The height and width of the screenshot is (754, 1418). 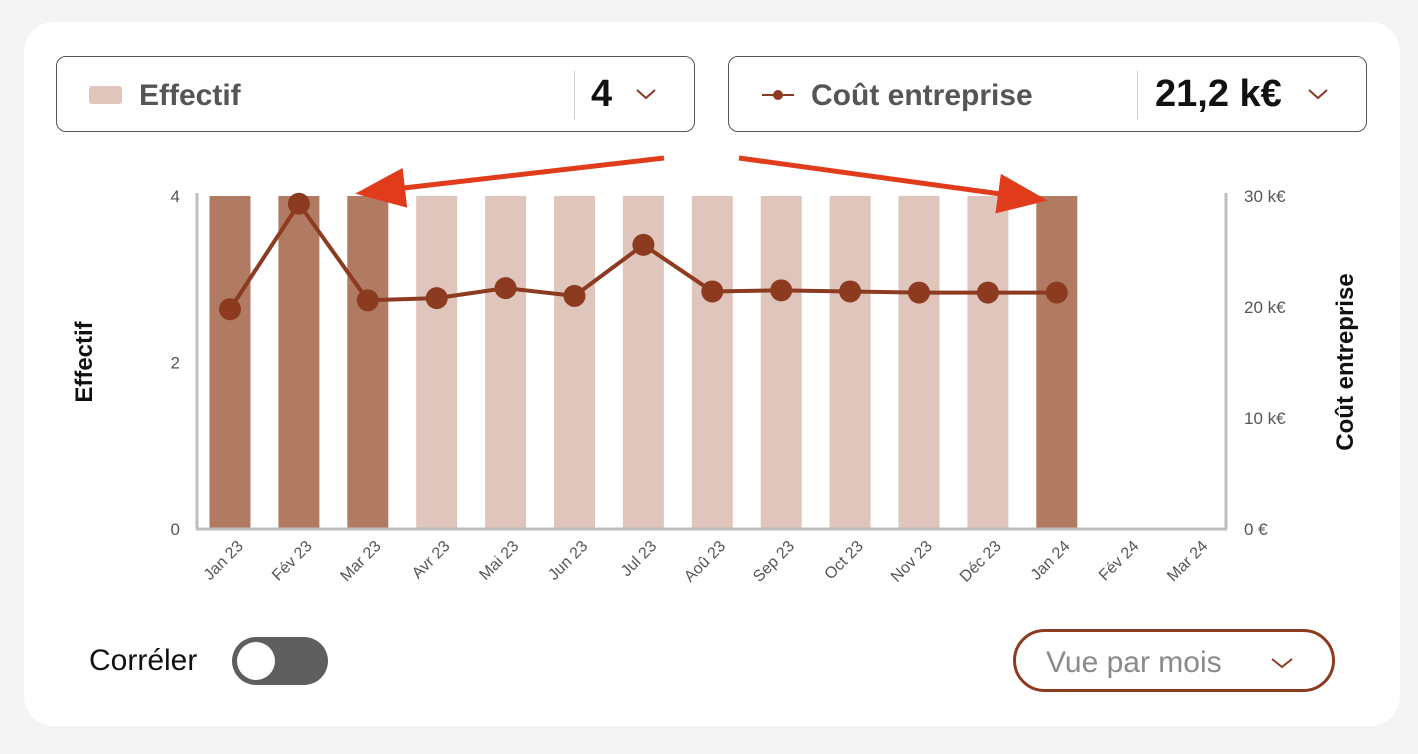 I want to click on cout-legend-line-icon, so click(x=778, y=95).